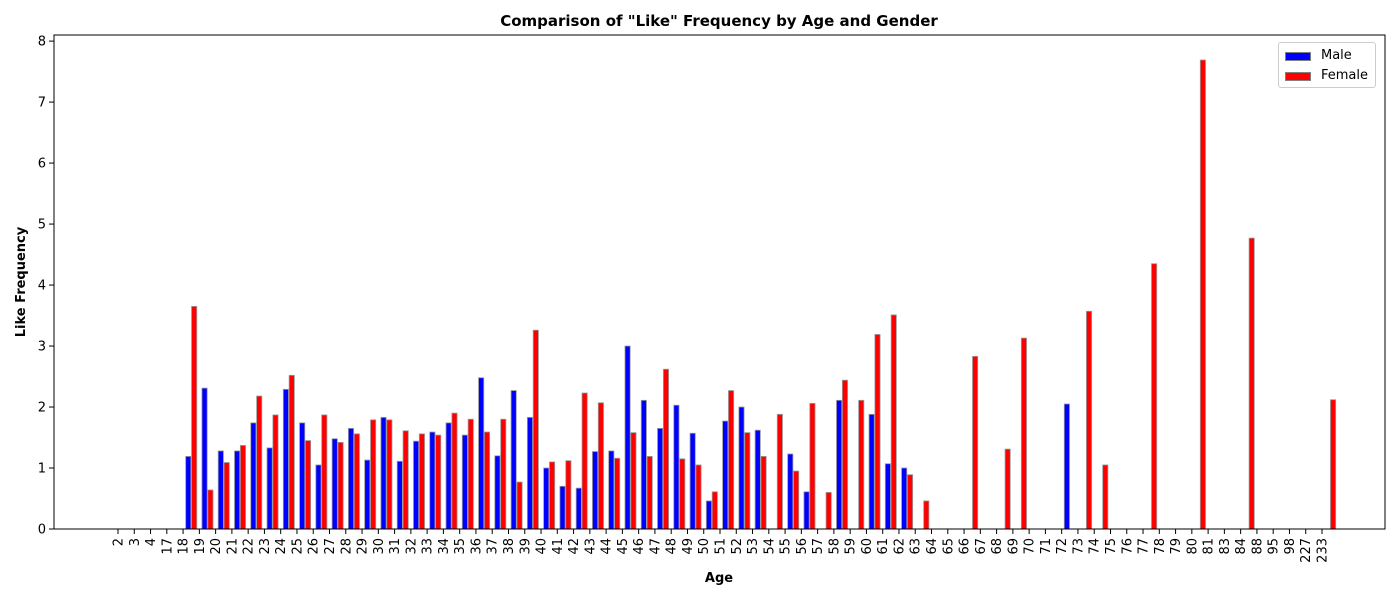 The width and height of the screenshot is (1400, 604). Describe the element at coordinates (42, 408) in the screenshot. I see `y-tick-label: 2` at that location.